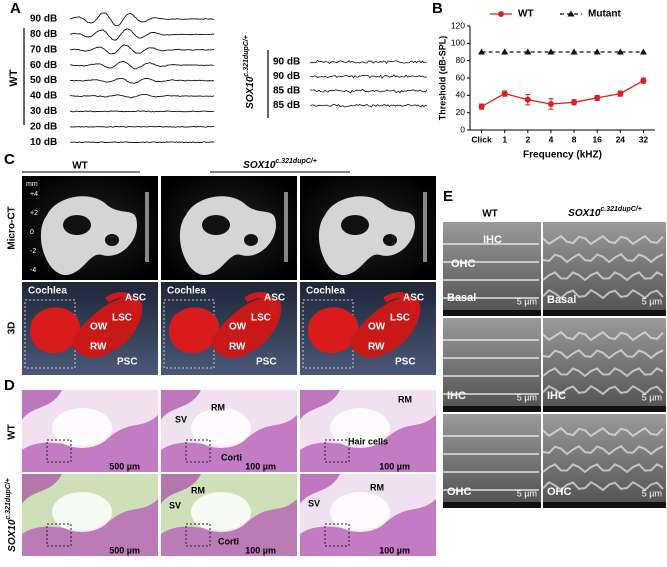  Describe the element at coordinates (124, 550) in the screenshot. I see `image-label: 500 µm` at that location.